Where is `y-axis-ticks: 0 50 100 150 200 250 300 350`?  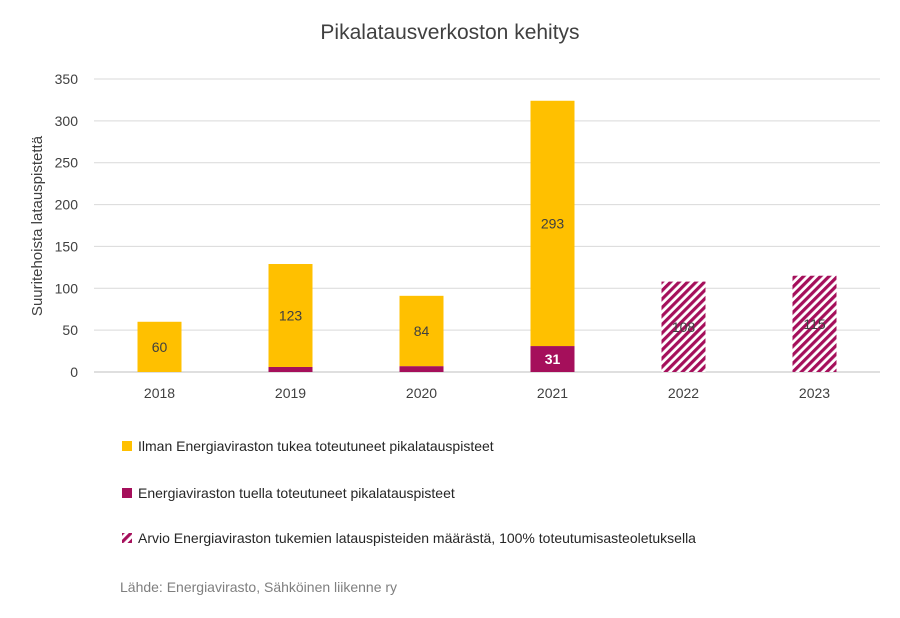 y-axis-ticks: 0 50 100 150 200 250 300 350 is located at coordinates (67, 225).